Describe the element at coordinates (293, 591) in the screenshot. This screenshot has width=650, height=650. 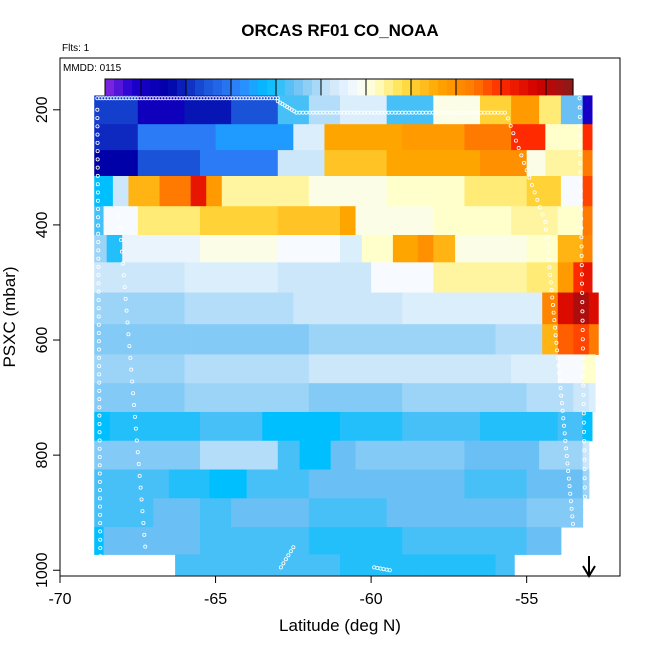
I see `x-axis: -70 -65 -60 -55` at that location.